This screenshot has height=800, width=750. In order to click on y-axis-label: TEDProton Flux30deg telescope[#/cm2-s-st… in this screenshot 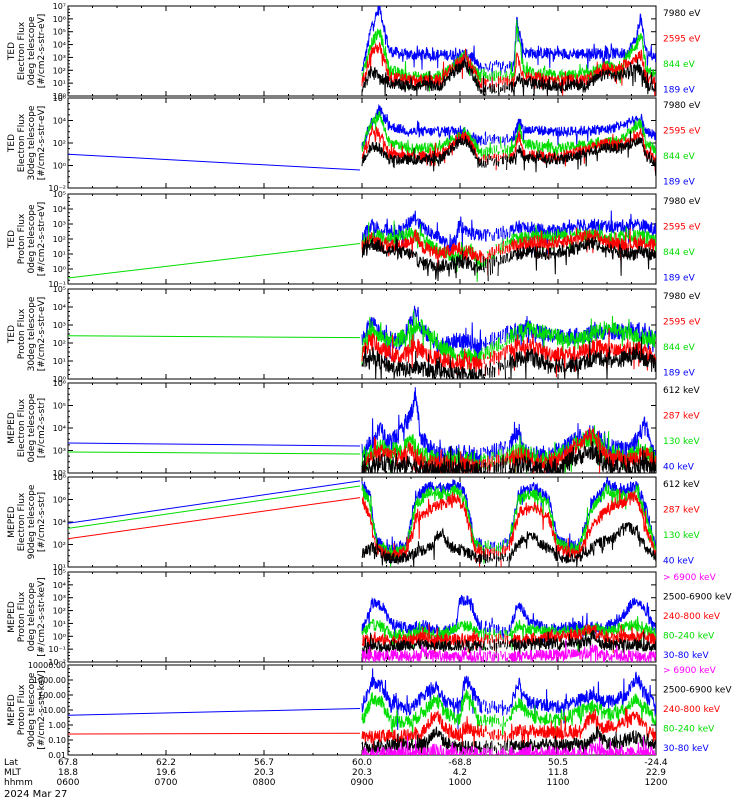, I will do `click(27, 333)`.